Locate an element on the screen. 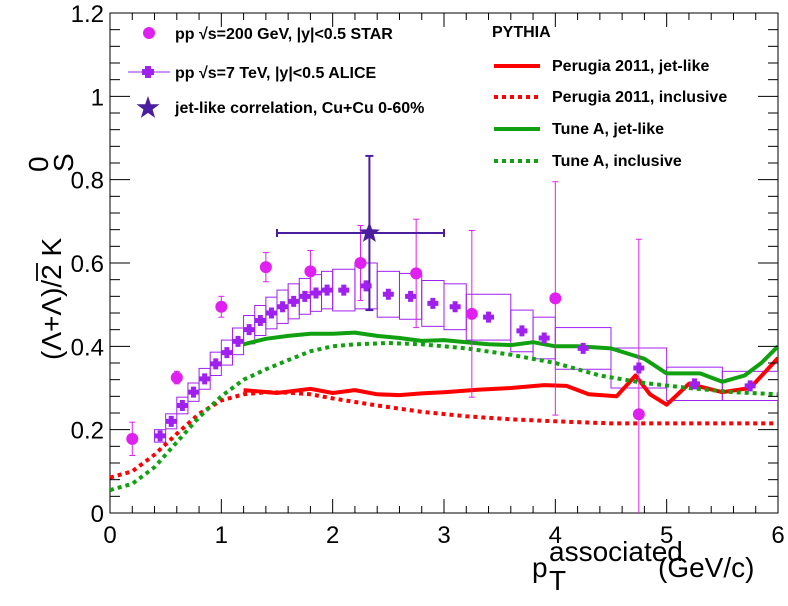  legend-entry-perugia-jet: Perugia 2011, jet-like is located at coordinates (602, 66).